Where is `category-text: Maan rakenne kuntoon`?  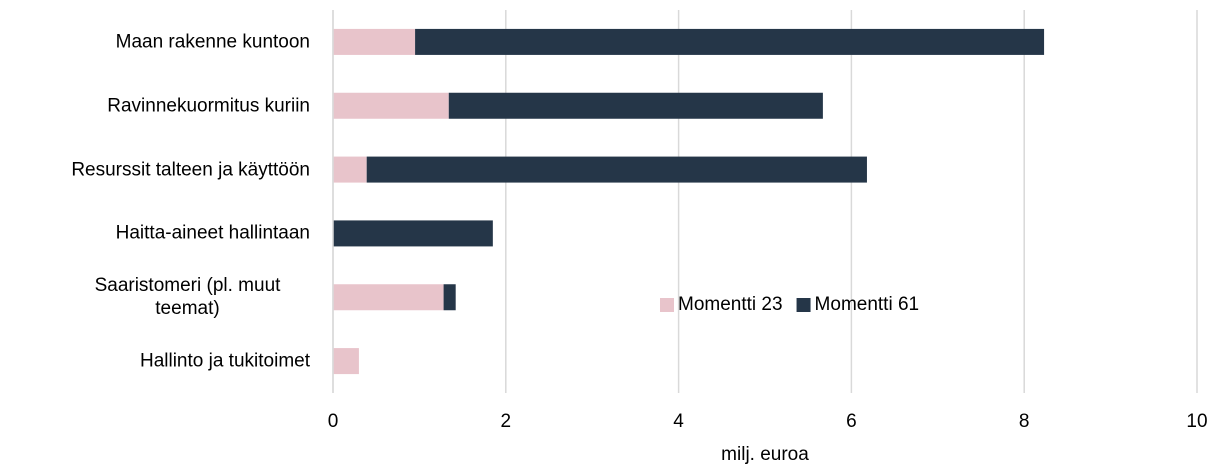 category-text: Maan rakenne kuntoon is located at coordinates (212, 42).